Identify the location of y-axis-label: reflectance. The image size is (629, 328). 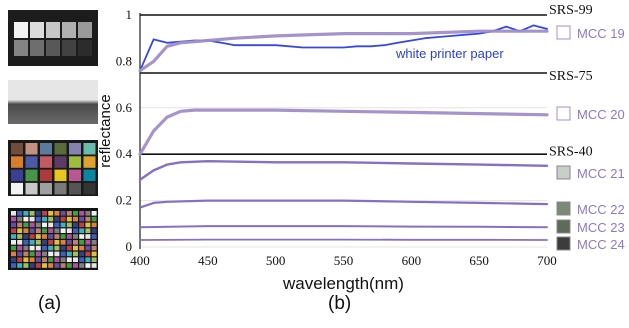
(105, 130).